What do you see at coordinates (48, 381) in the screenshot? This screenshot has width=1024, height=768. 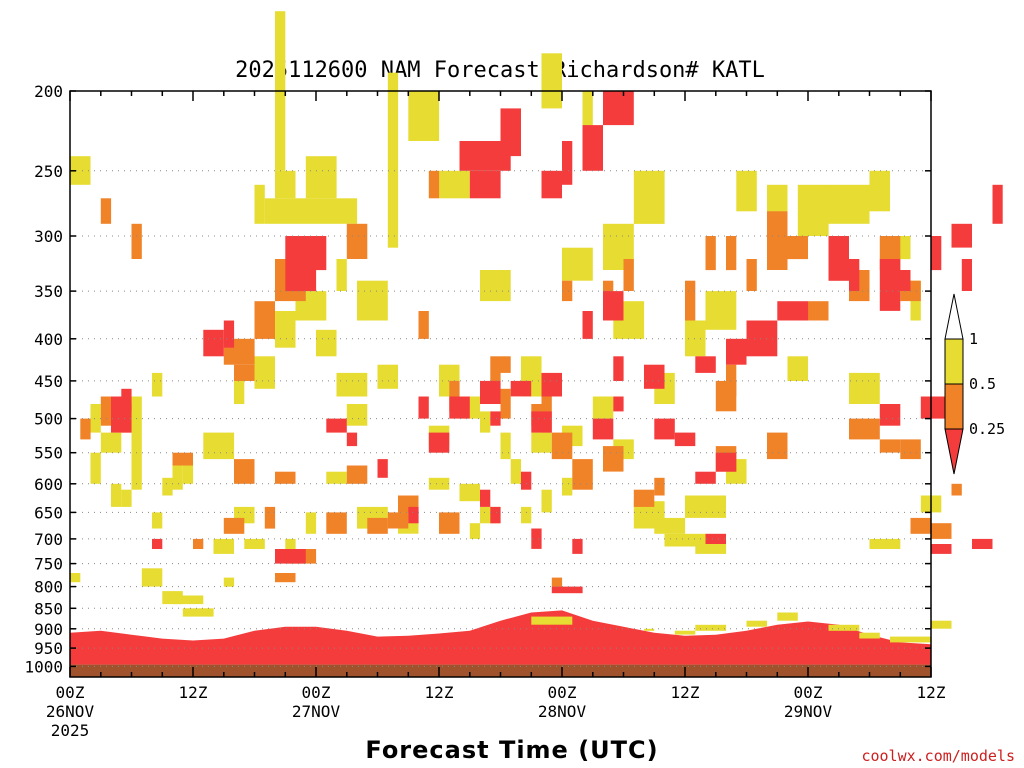 I see `y-tick-label: 450` at bounding box center [48, 381].